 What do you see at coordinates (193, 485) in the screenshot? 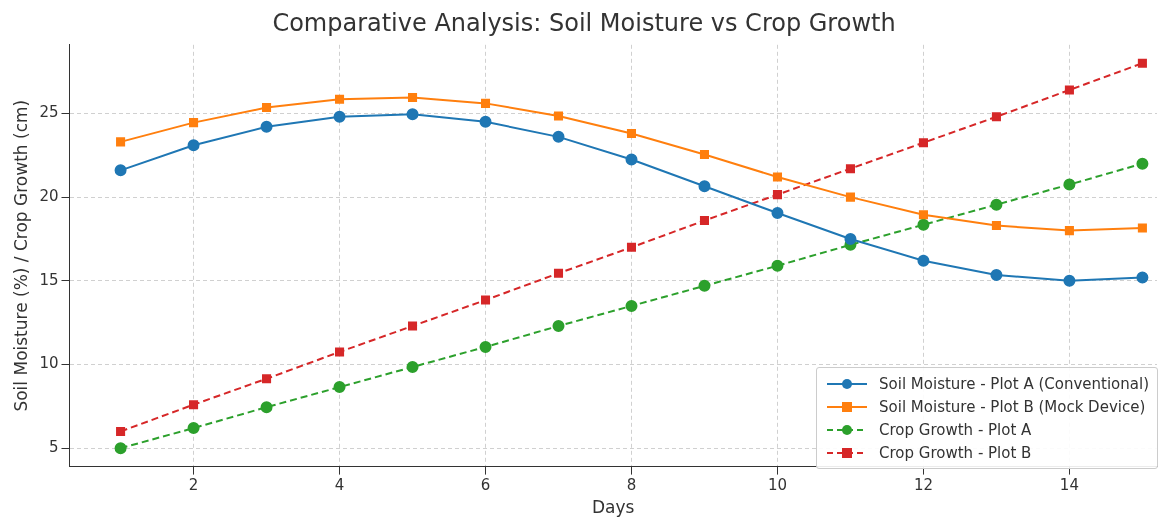
I see `x-tick-label: 2` at bounding box center [193, 485].